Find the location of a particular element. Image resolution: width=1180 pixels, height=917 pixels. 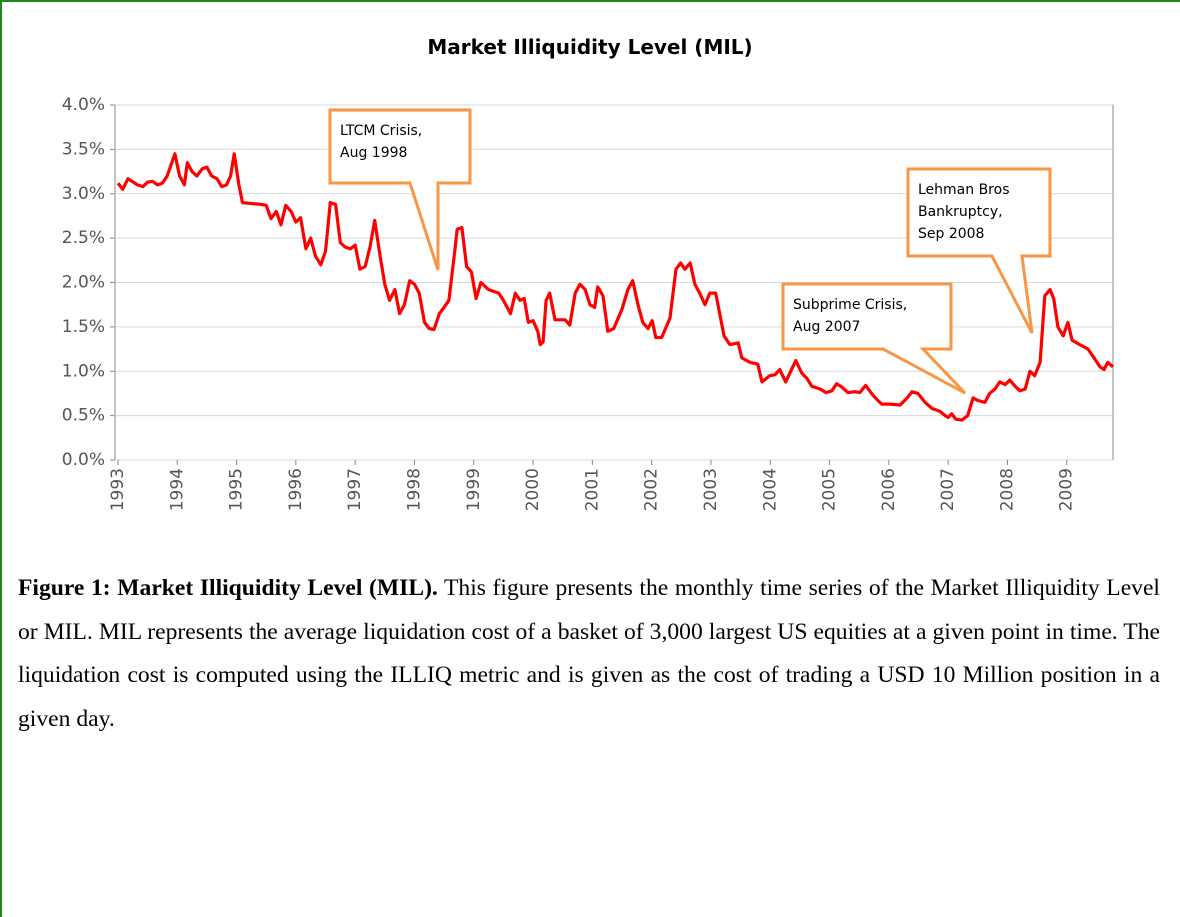

y-tick-label: 1.5% is located at coordinates (83, 327).